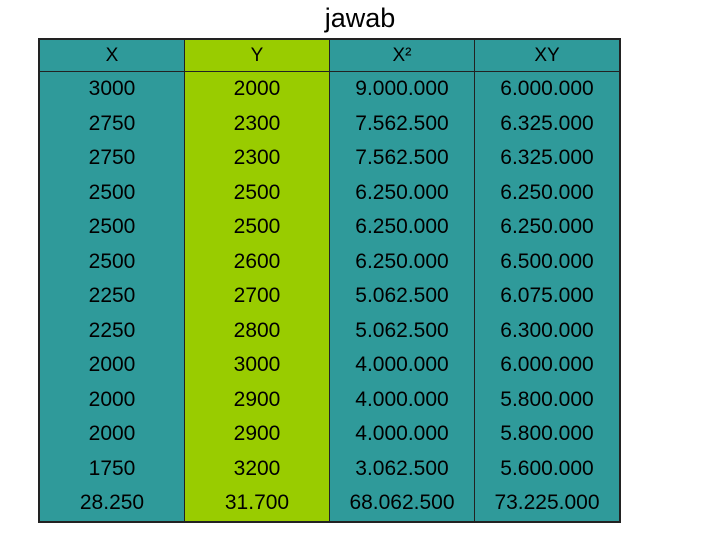  What do you see at coordinates (257, 296) in the screenshot?
I see `table-cell: 2700` at bounding box center [257, 296].